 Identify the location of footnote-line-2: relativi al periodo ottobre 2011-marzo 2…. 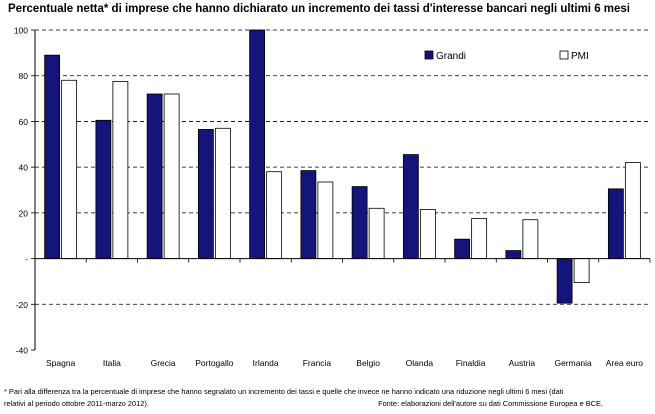
(76, 403).